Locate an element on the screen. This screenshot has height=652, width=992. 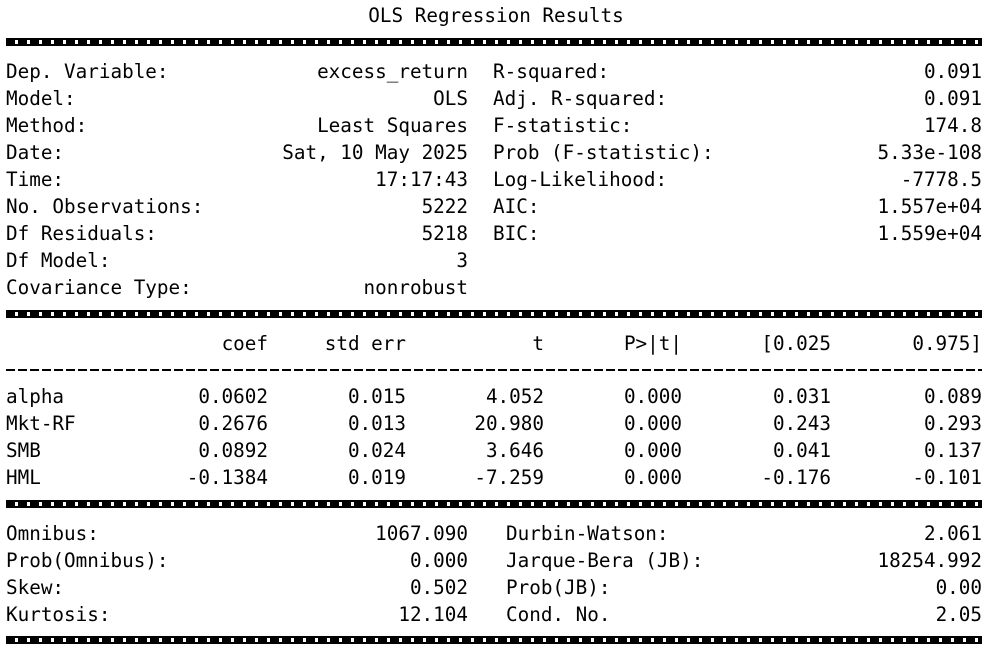
br-label: Cond. No. is located at coordinates (558, 614).